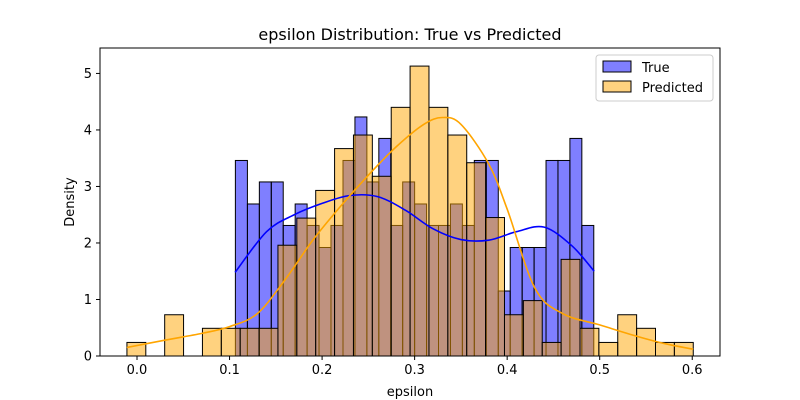  Describe the element at coordinates (70, 202) in the screenshot. I see `y-axis-title: Density` at that location.